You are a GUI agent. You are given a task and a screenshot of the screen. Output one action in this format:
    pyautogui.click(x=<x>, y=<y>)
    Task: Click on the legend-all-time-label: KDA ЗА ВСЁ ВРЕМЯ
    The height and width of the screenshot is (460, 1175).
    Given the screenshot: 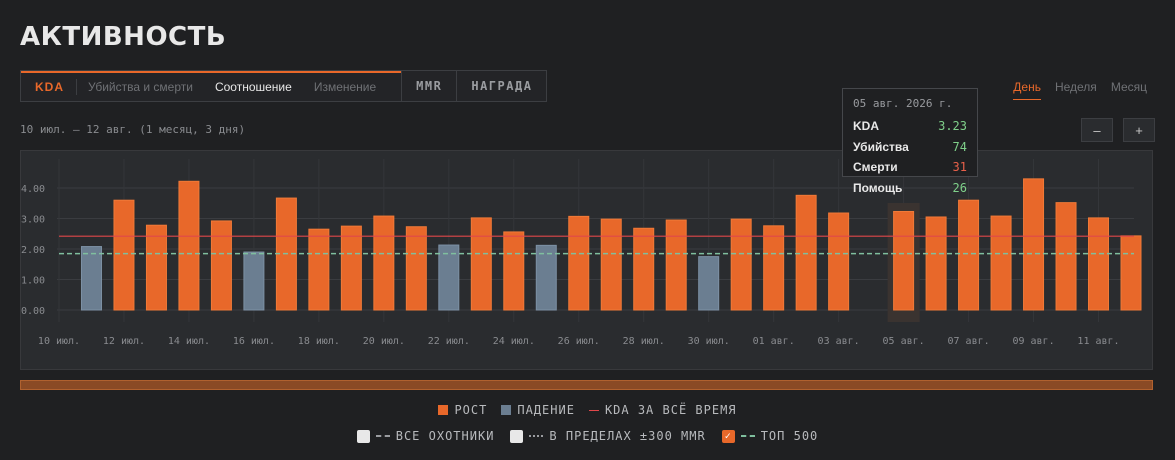 What is the action you would take?
    pyautogui.click(x=670, y=410)
    